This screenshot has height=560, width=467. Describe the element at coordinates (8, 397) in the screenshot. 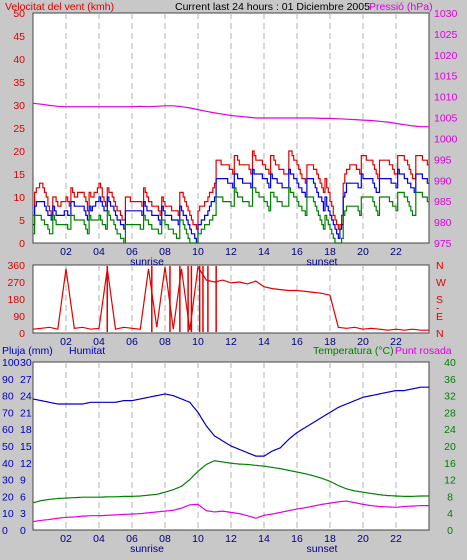

I see `humidity-y-tick: 80` at that location.